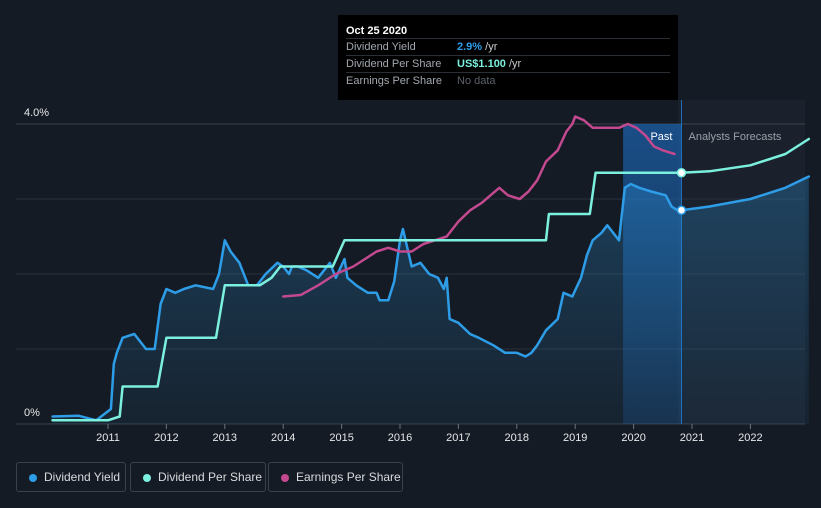 The image size is (821, 508). Describe the element at coordinates (210, 477) in the screenshot. I see `legend-label: Dividend Per Share` at that location.